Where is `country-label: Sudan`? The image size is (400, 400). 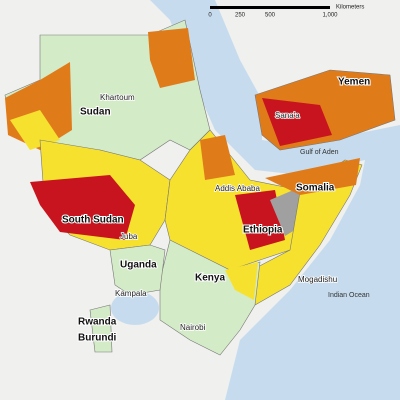 country-label: Sudan is located at coordinates (95, 112).